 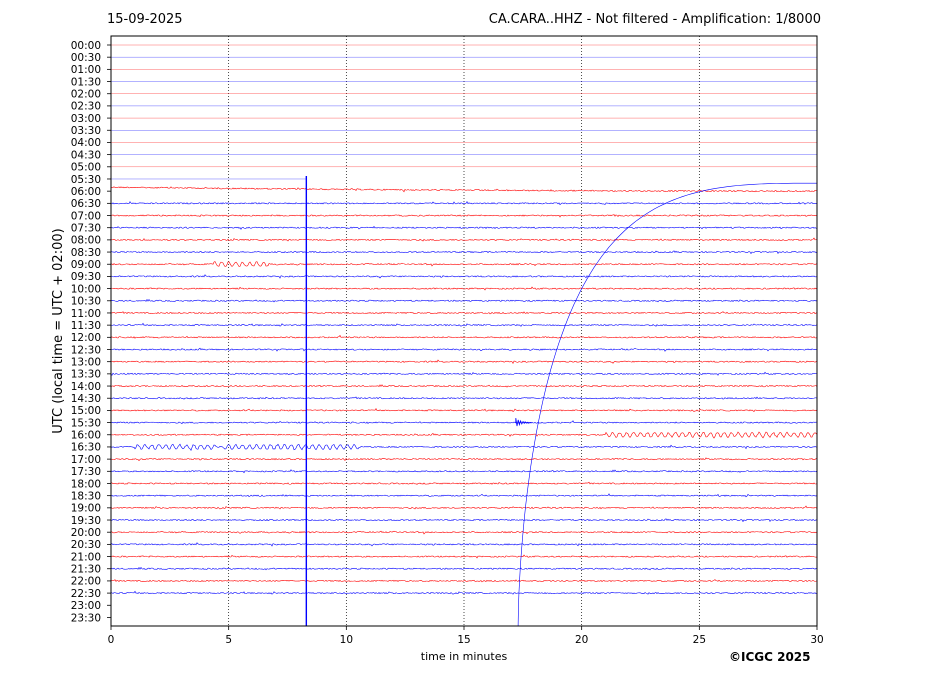 What do you see at coordinates (58, 330) in the screenshot?
I see `y-axis-label: UTC (local time = UTC + 02:00)` at bounding box center [58, 330].